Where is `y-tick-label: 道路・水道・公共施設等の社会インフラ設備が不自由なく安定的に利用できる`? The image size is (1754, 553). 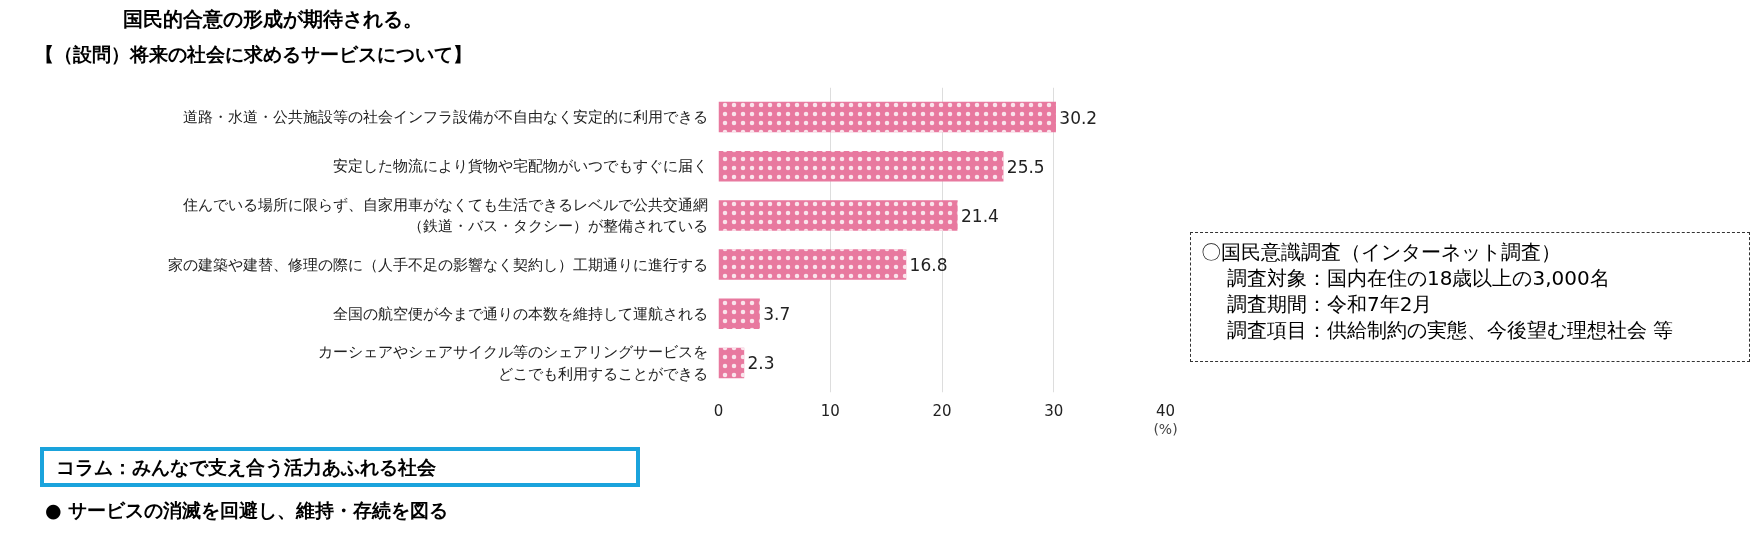 y-tick-label: 道路・水道・公共施設等の社会インフラ設備が不自由なく安定的に利用できる is located at coordinates (445, 117).